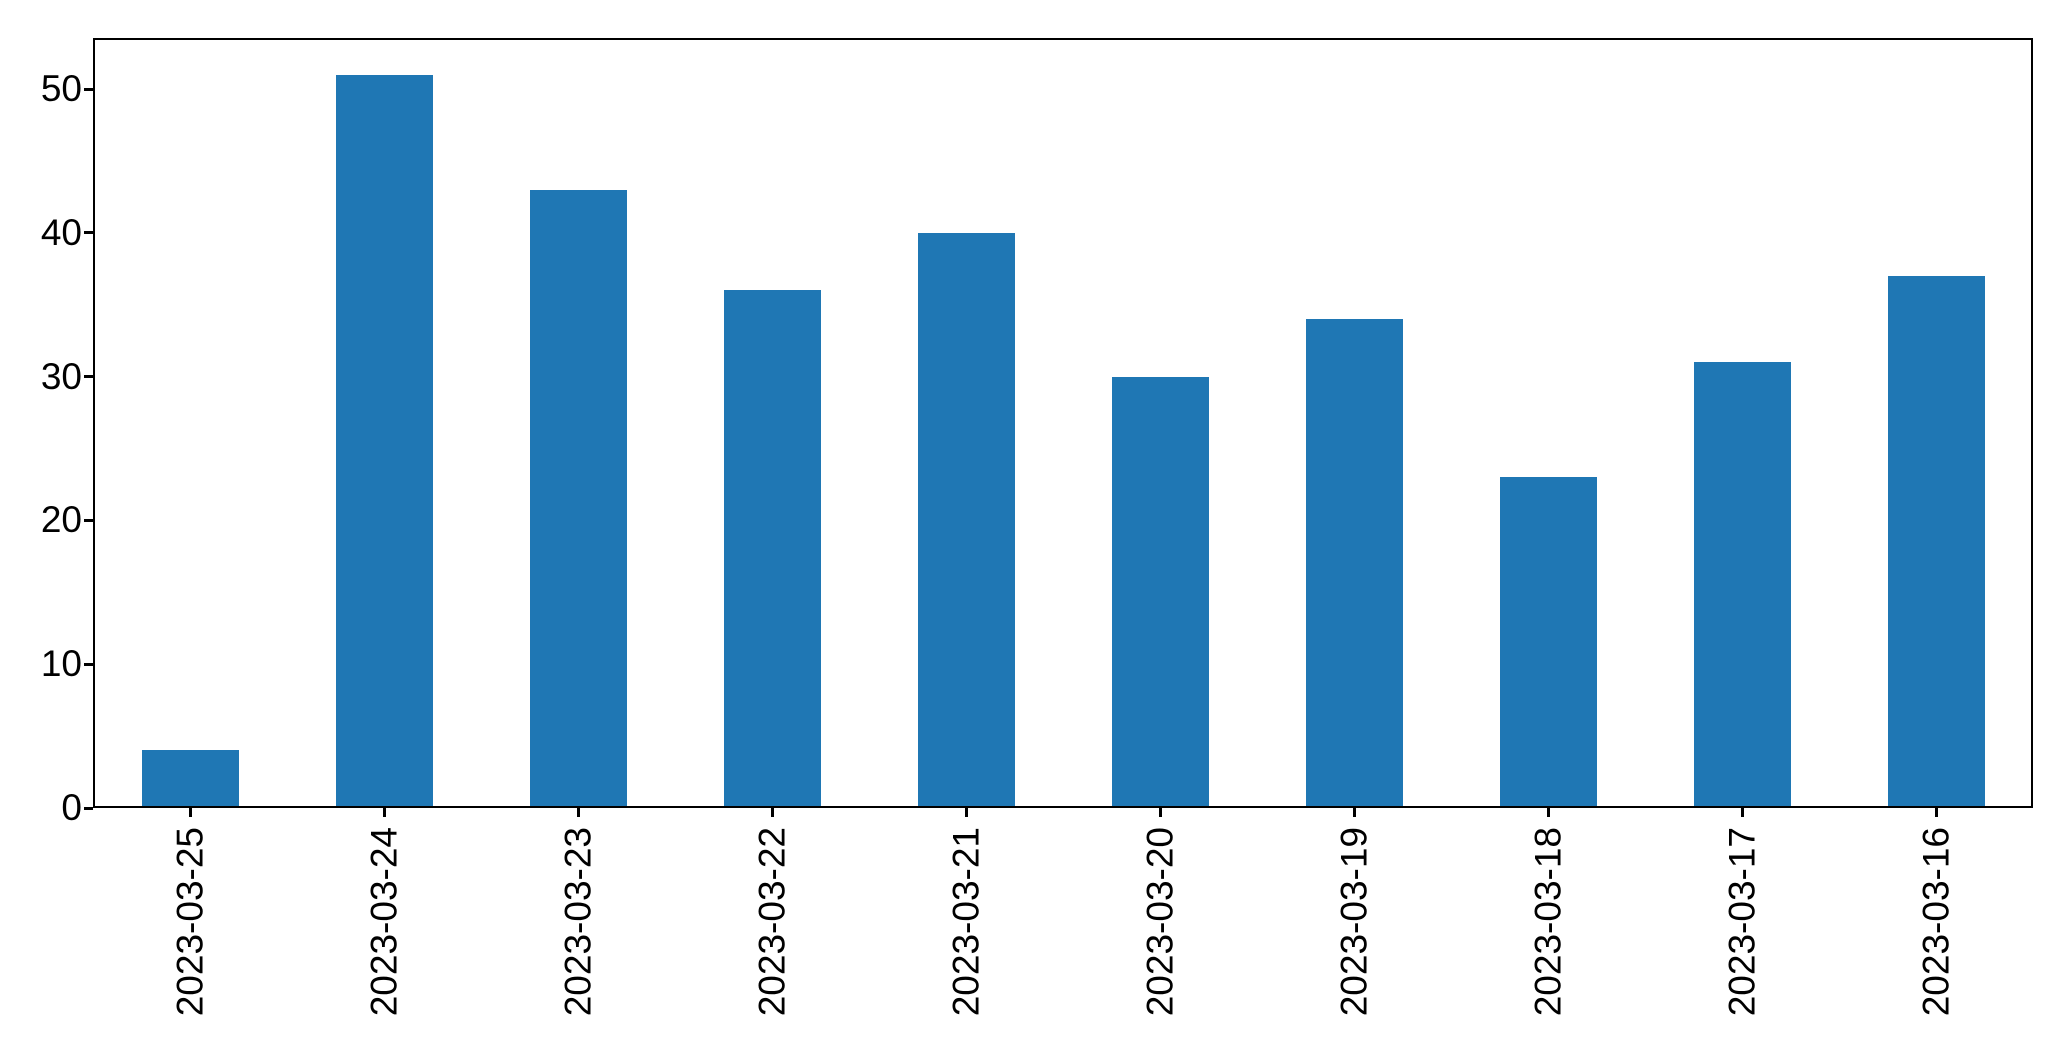 The width and height of the screenshot is (2071, 1061). I want to click on x-tick-label: 2023-03-16, so click(1936, 922).